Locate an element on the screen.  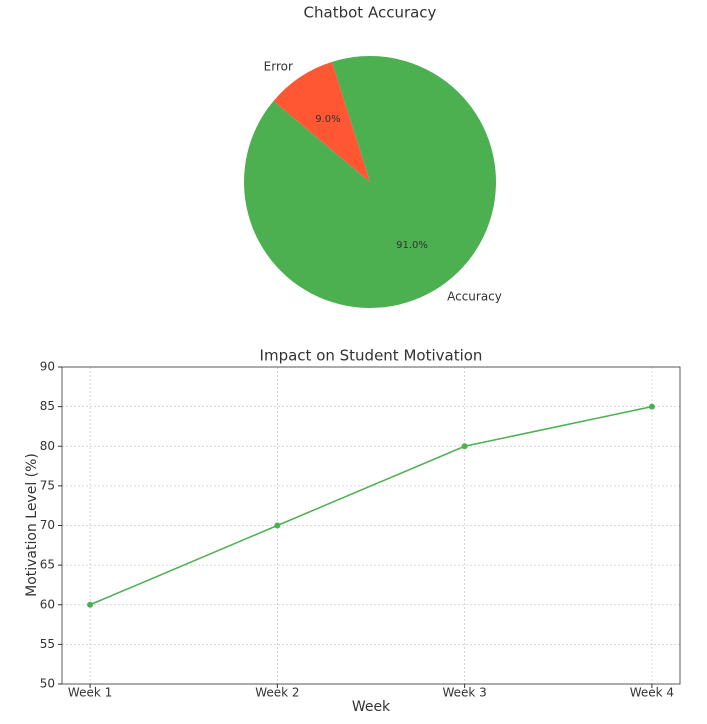
y-tick-label: 85 is located at coordinates (47, 406).